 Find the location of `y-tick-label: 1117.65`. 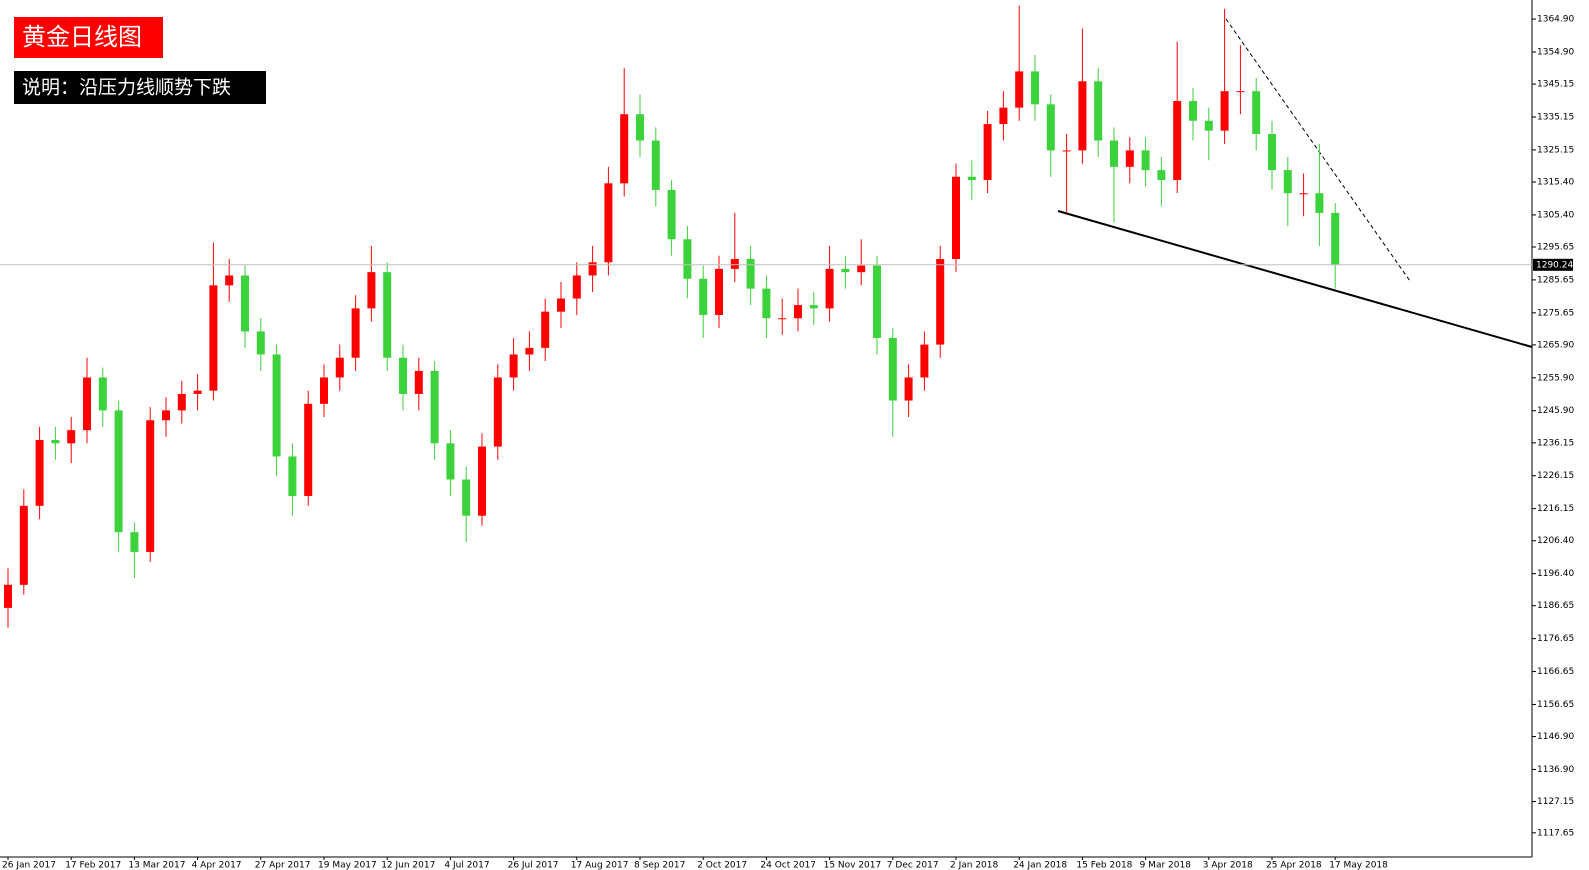

y-tick-label: 1117.65 is located at coordinates (1555, 833).